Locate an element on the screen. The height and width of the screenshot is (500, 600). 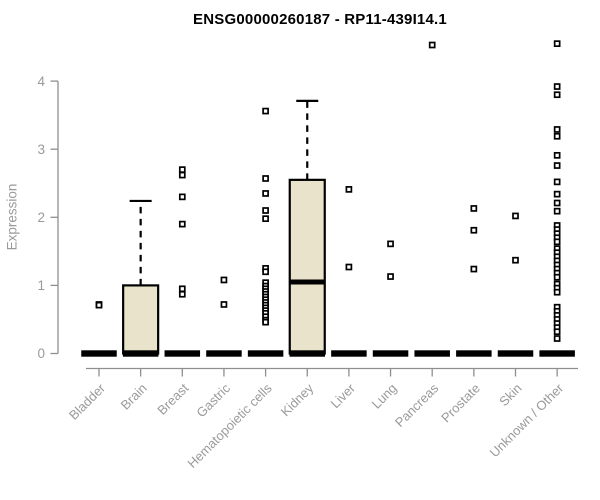
box-kidney is located at coordinates (307, 266).